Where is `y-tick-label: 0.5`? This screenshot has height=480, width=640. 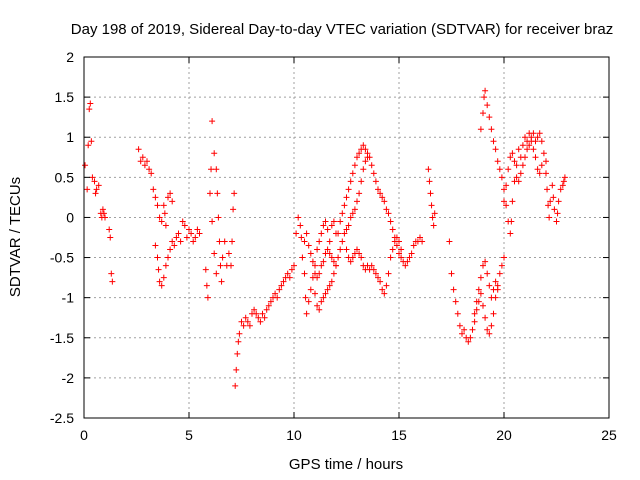
y-tick-label: 0.5 is located at coordinates (65, 177).